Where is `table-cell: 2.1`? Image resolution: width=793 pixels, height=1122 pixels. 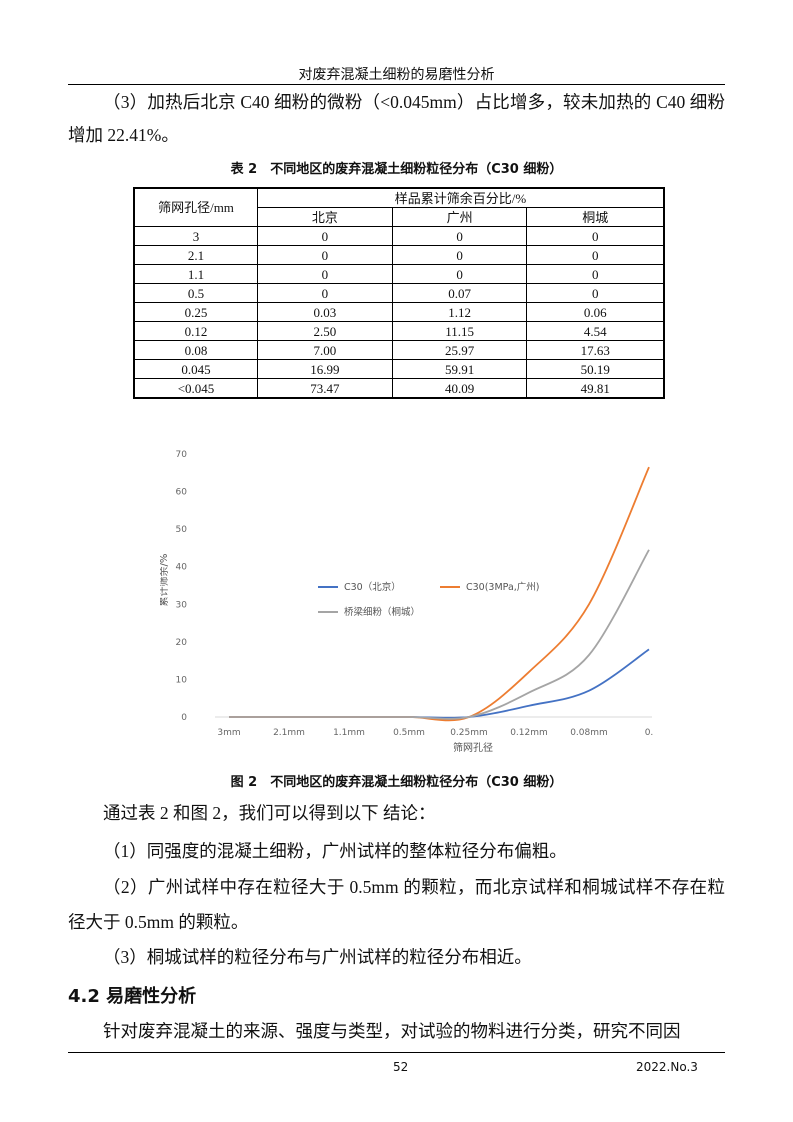 table-cell: 2.1 is located at coordinates (195, 255).